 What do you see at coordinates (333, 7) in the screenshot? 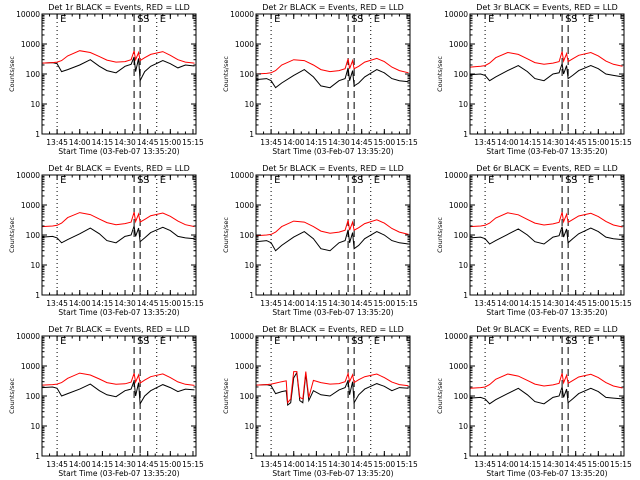
I see `panel-title: Det 2r BLACK = Events, RED = LLD` at bounding box center [333, 7].